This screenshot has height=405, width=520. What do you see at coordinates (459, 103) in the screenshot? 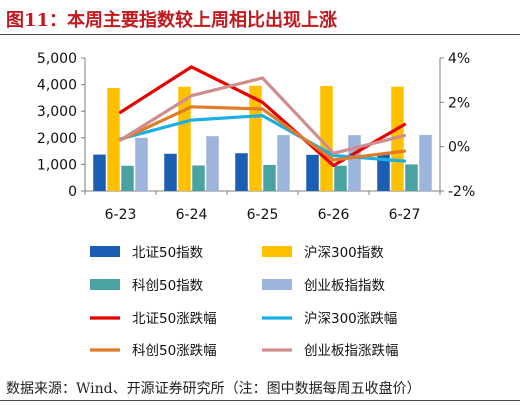
I see `y-right-tick-label: 2%` at bounding box center [459, 103].